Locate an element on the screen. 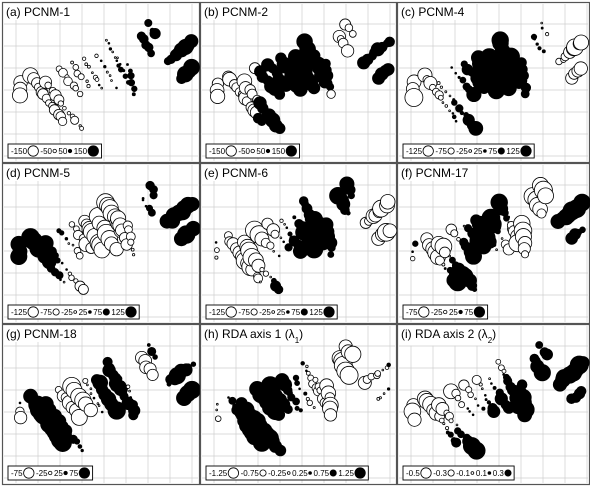 The image size is (590, 487). legend-label: -50 is located at coordinates (244, 151).